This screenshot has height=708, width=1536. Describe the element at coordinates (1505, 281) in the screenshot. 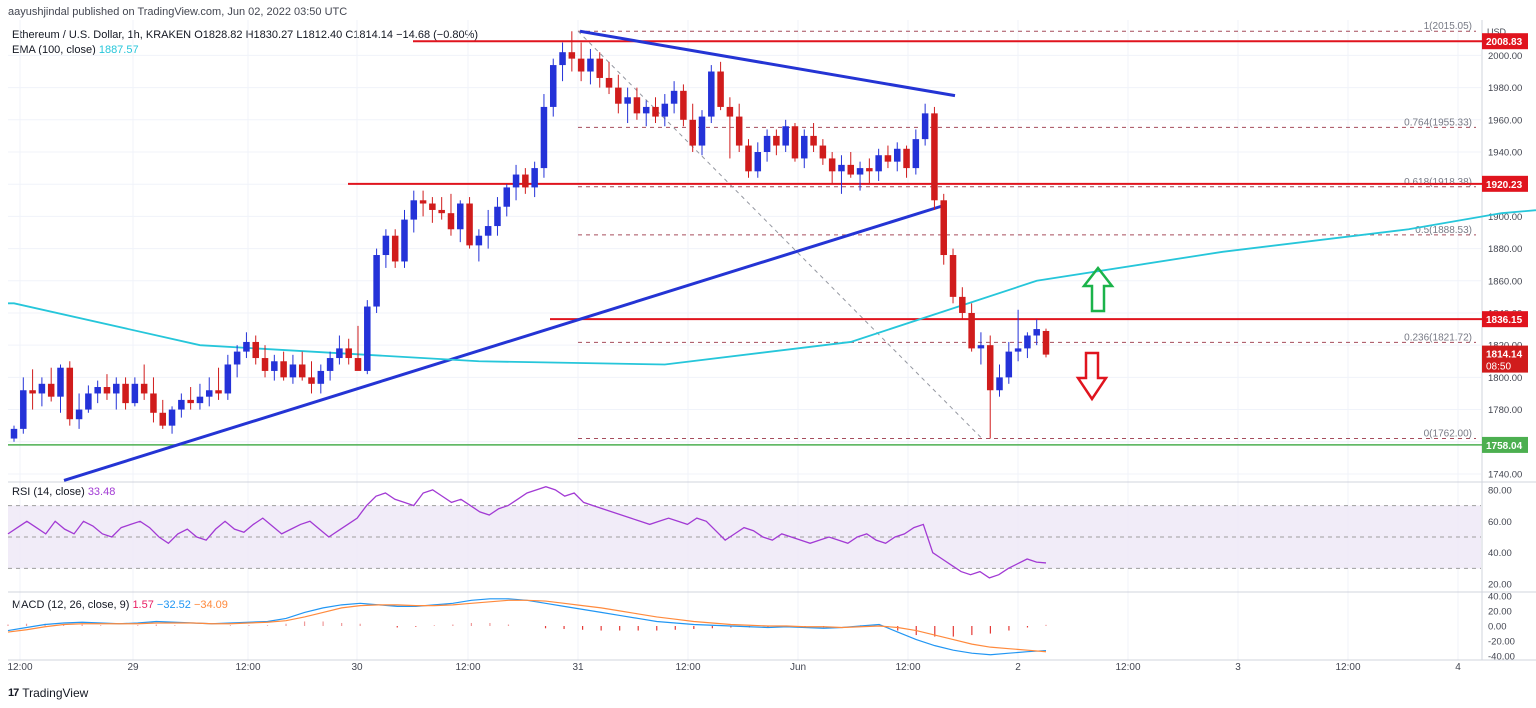

I see `y-tick-label: 1860.00` at that location.